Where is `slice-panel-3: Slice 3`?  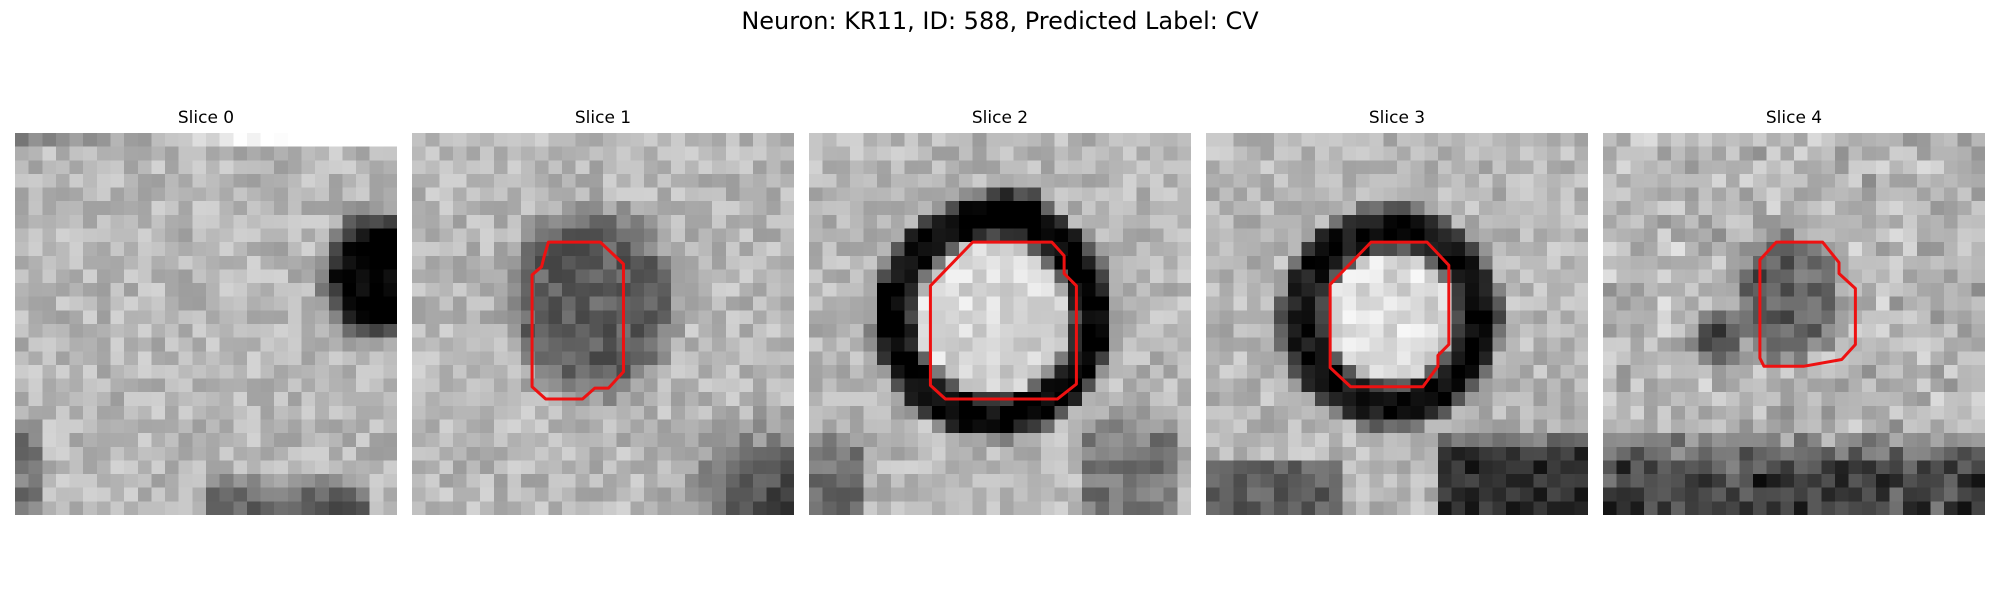
slice-panel-3: Slice 3 is located at coordinates (1397, 311).